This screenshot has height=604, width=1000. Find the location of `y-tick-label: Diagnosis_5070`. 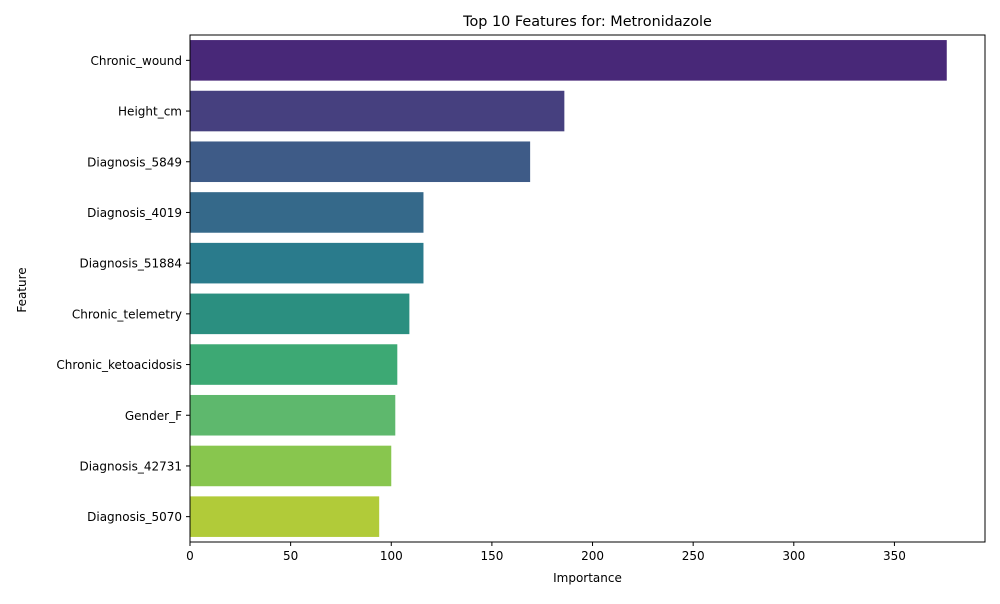

y-tick-label: Diagnosis_5070 is located at coordinates (134, 517).